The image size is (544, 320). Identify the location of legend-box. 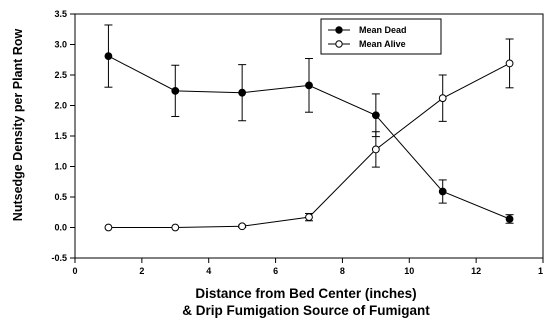
(381, 36).